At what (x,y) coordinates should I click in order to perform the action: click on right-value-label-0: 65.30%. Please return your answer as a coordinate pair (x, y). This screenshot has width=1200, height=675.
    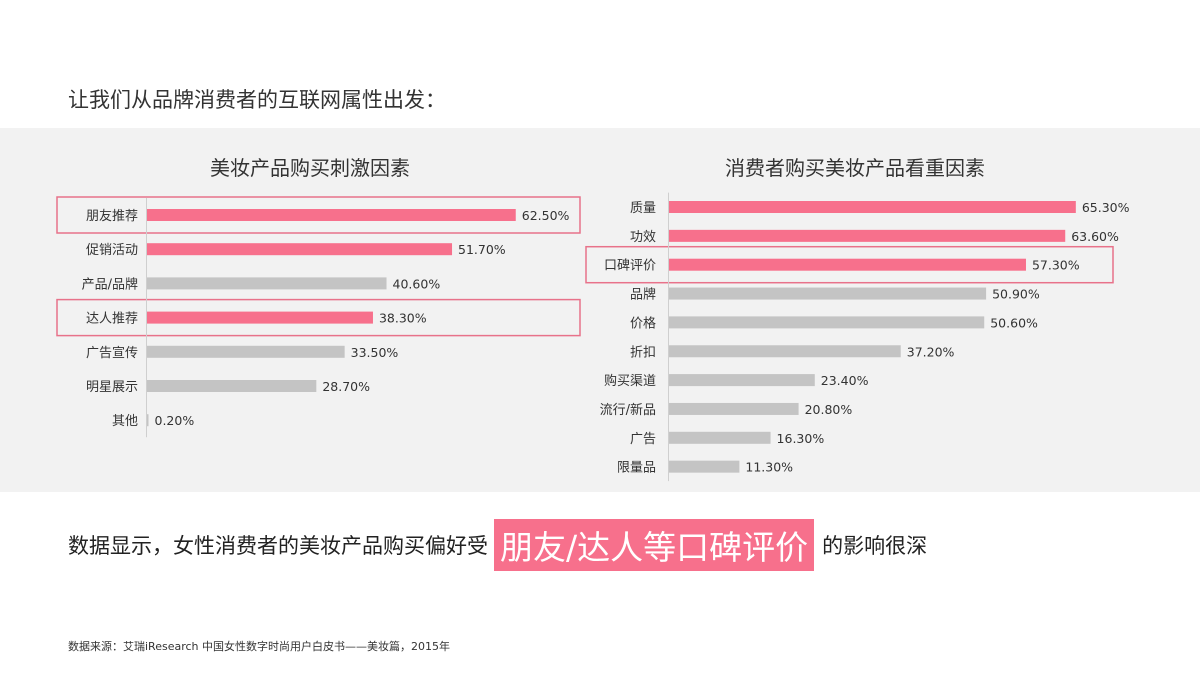
    Looking at the image, I should click on (1106, 207).